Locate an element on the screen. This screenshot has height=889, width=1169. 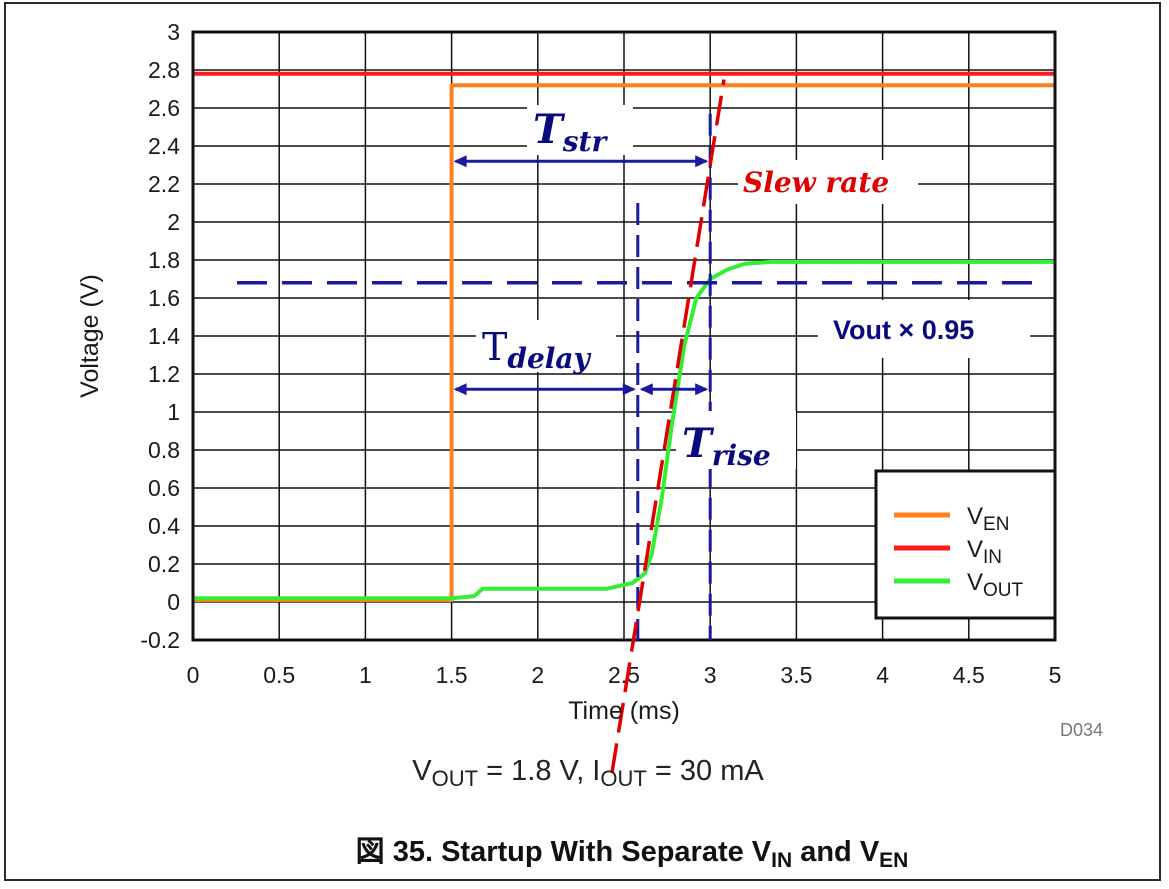
x-tick-label-5: 2.5 is located at coordinates (624, 675).